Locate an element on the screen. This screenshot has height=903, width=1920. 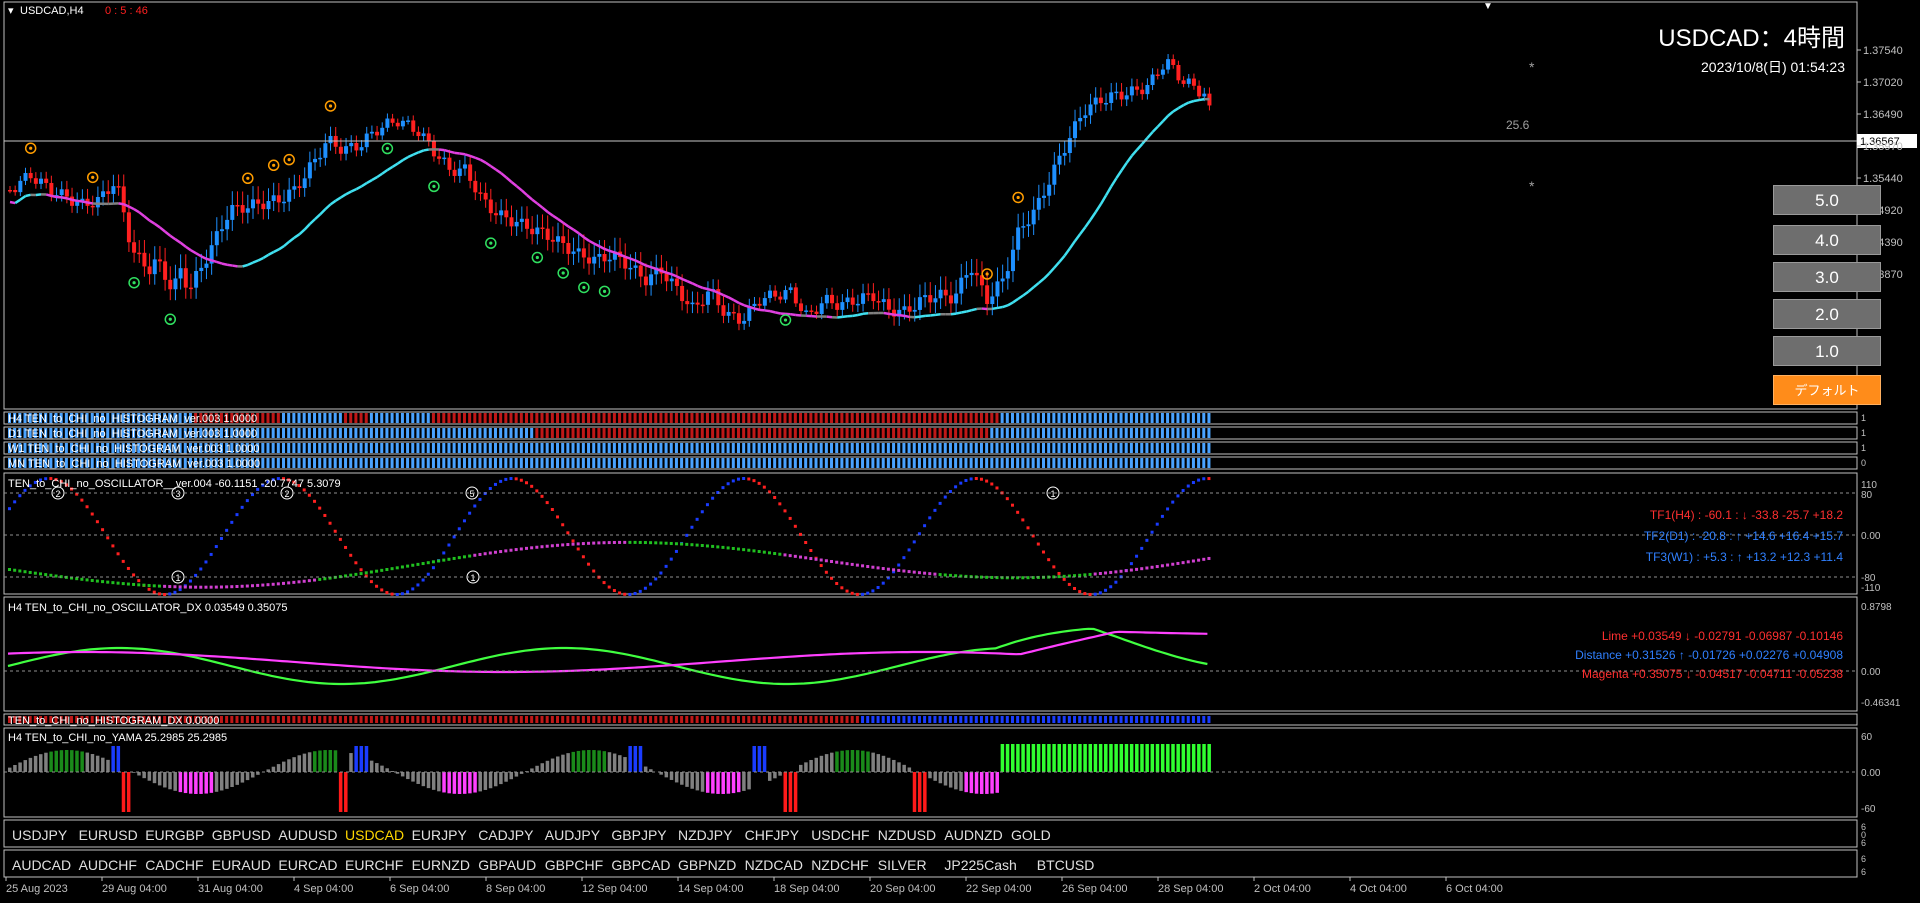
symbol-link-audcad: AUDCAD is located at coordinates (41, 865).